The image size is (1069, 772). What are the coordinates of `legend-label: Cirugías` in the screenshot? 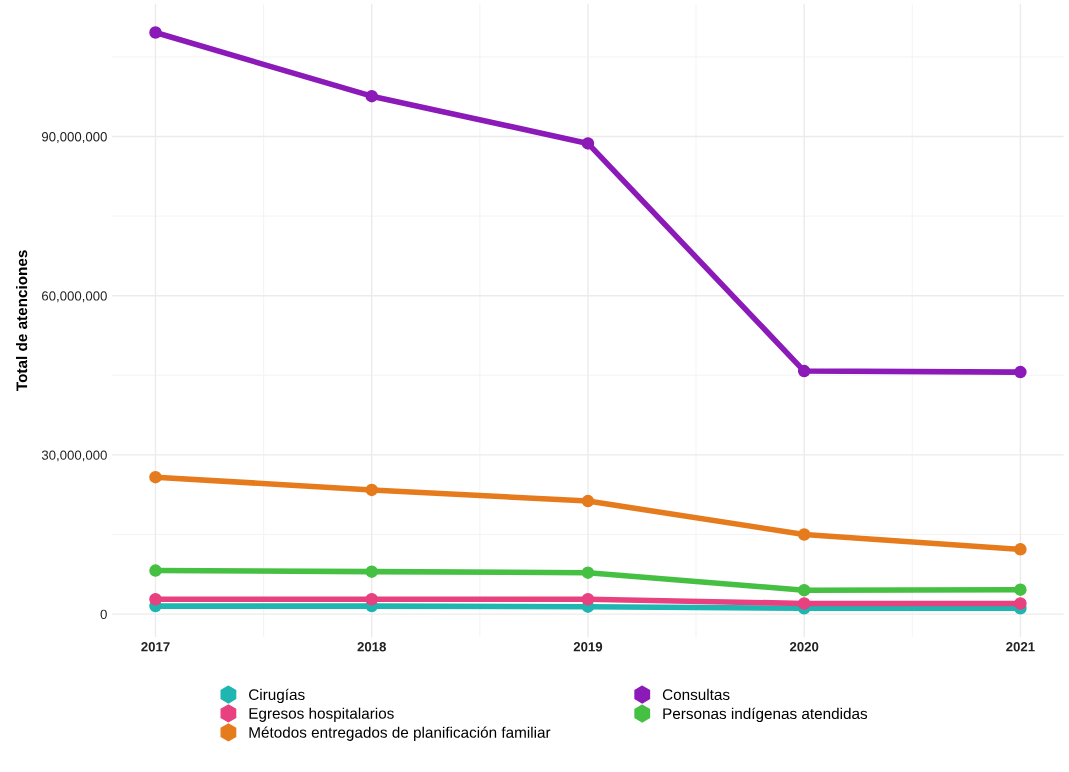 It's located at (277, 696).